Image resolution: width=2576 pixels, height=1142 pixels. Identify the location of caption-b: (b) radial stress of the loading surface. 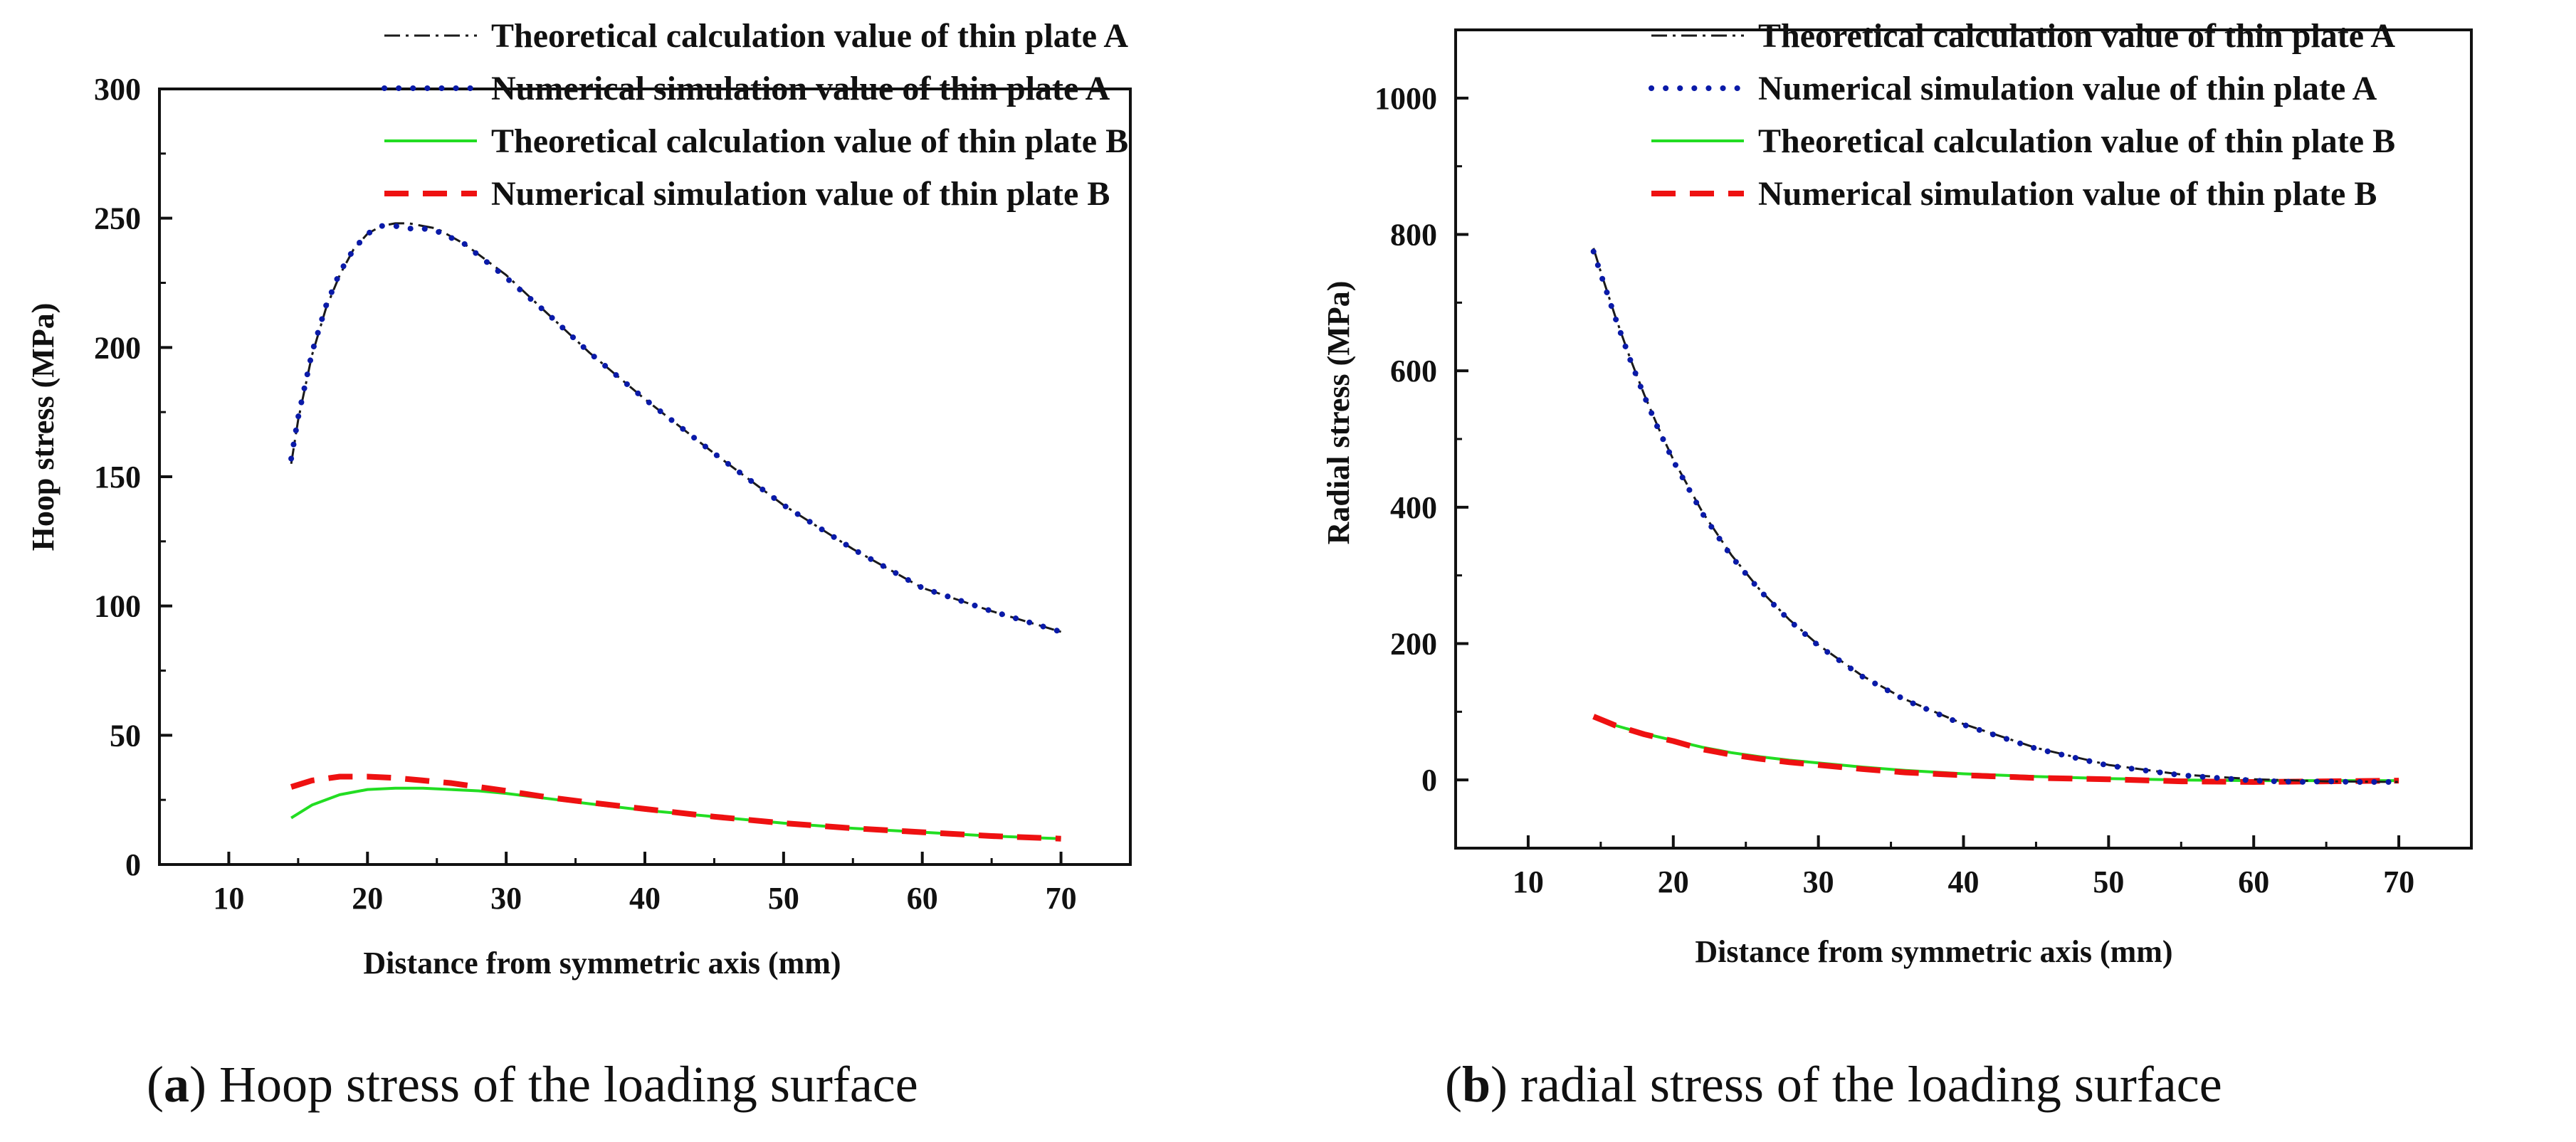
(1834, 1084).